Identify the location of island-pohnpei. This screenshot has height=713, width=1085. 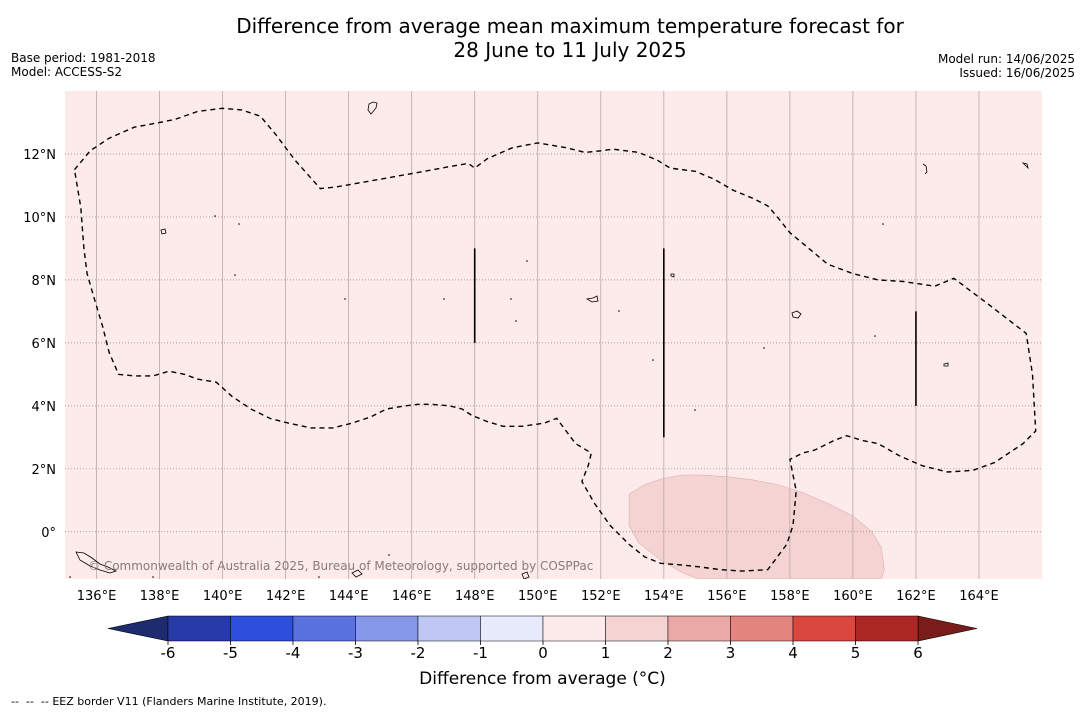
(796, 314).